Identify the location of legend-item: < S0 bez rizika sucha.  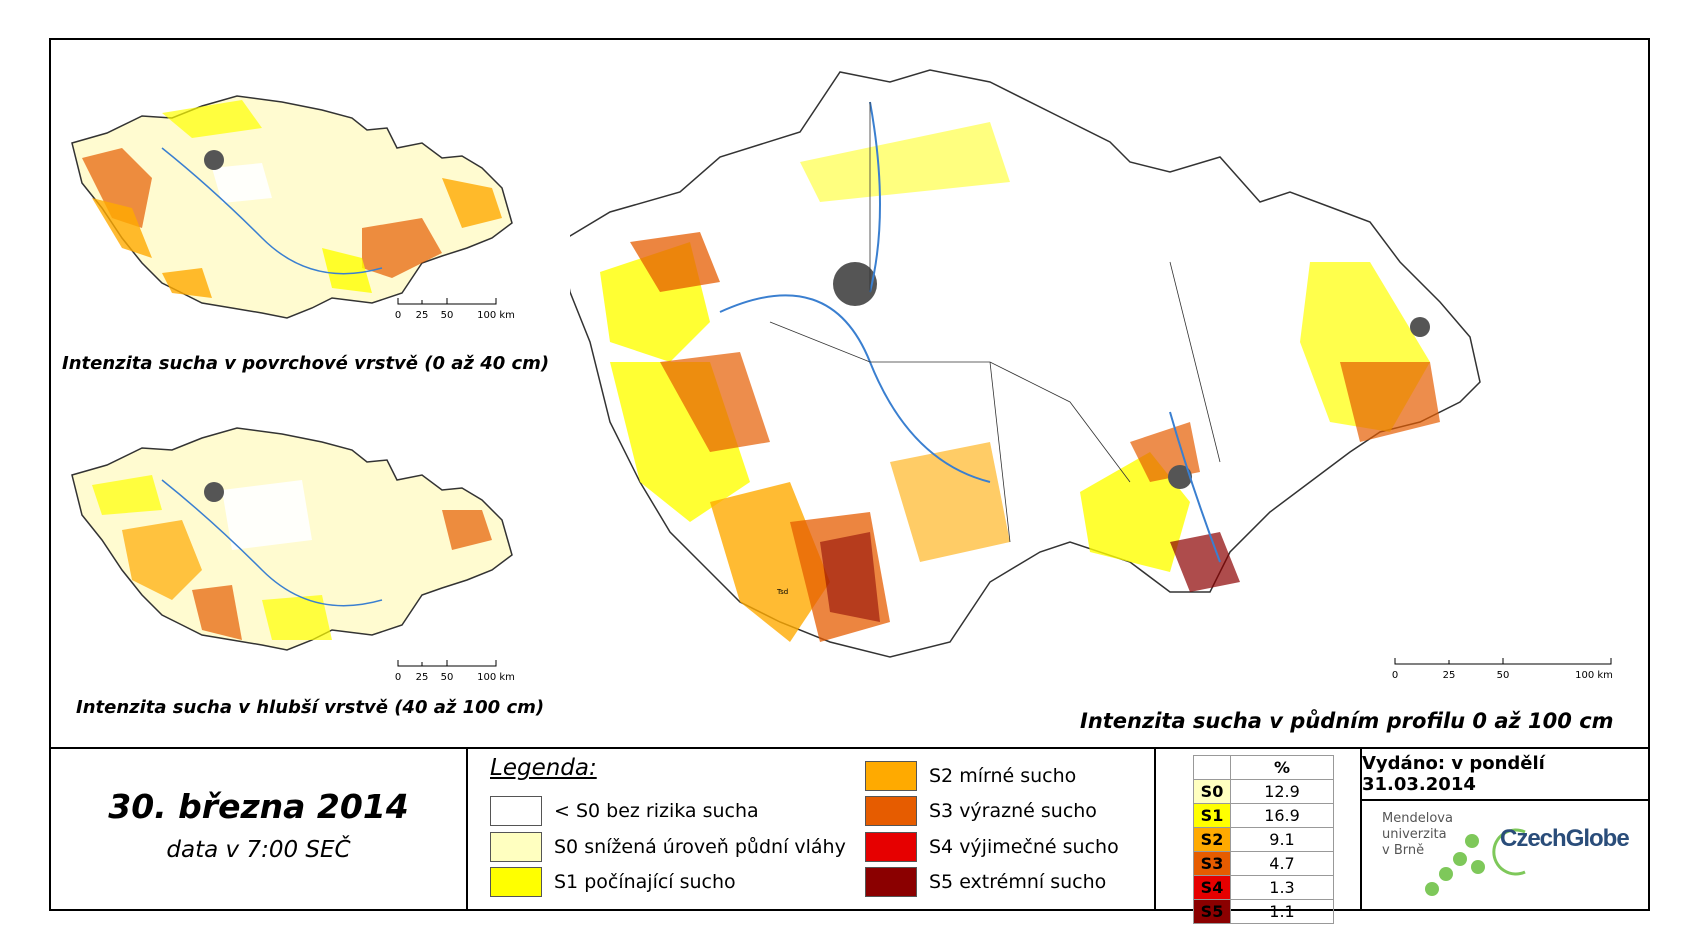
(624, 811).